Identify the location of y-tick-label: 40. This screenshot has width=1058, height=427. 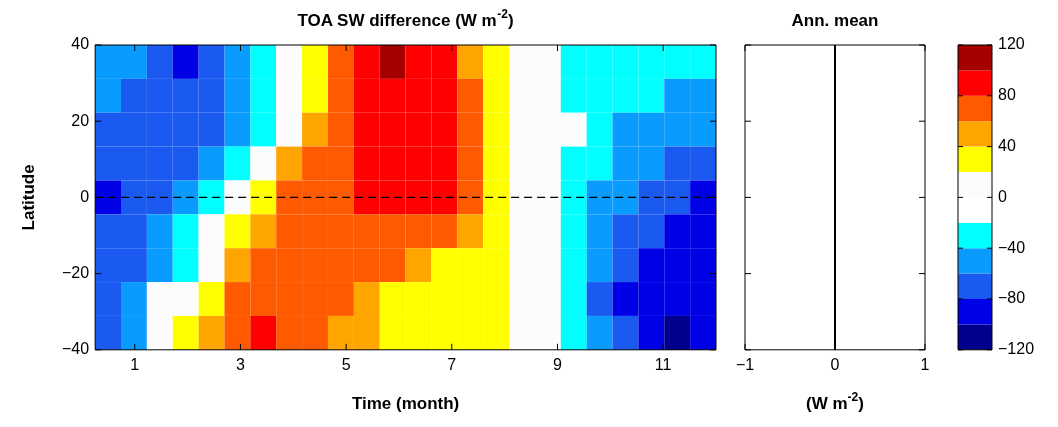
(80, 44).